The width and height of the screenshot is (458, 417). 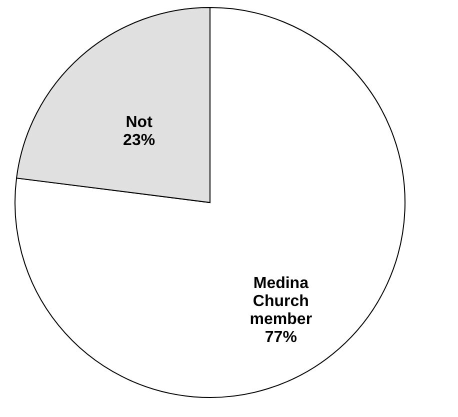 What do you see at coordinates (140, 123) in the screenshot?
I see `slice-label: Not` at bounding box center [140, 123].